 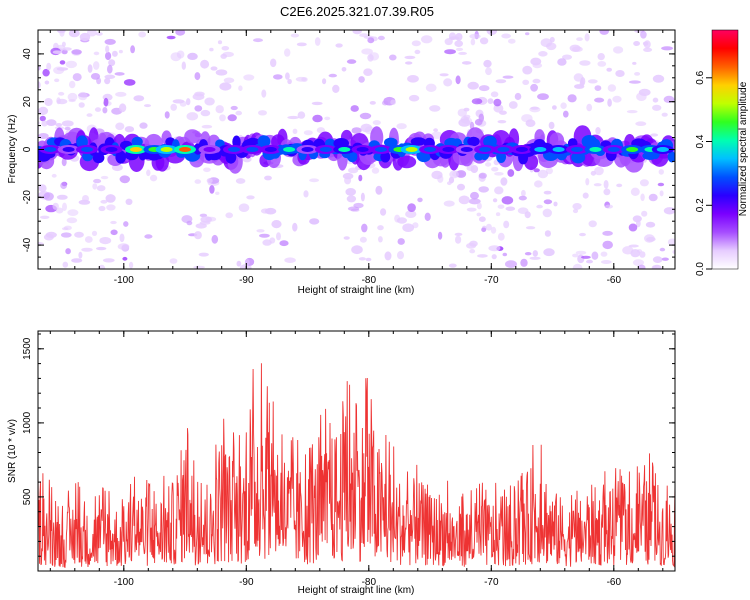 What do you see at coordinates (192, 136) in the screenshot?
I see `spectrogram-band-halo` at bounding box center [192, 136].